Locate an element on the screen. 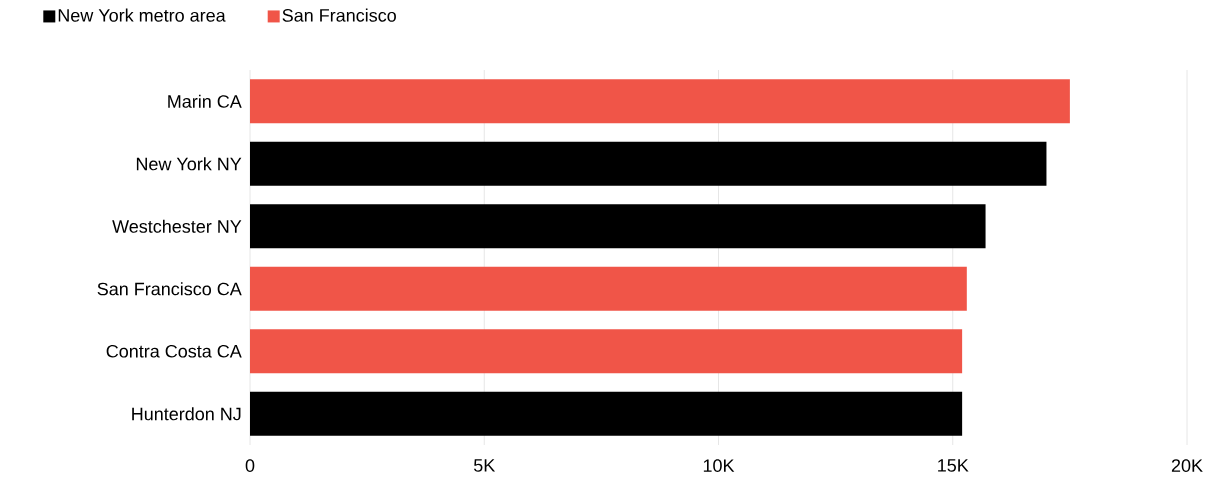 The image size is (1222, 491). legend-label: New York metro area is located at coordinates (142, 15).